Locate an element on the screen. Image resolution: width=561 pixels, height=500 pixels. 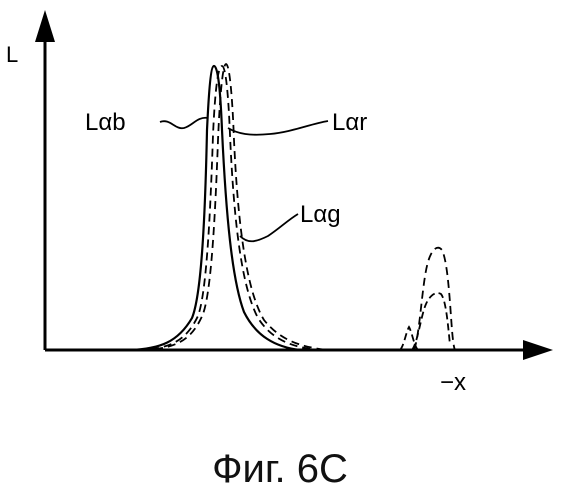
leader-line-lar is located at coordinates (278, 128).